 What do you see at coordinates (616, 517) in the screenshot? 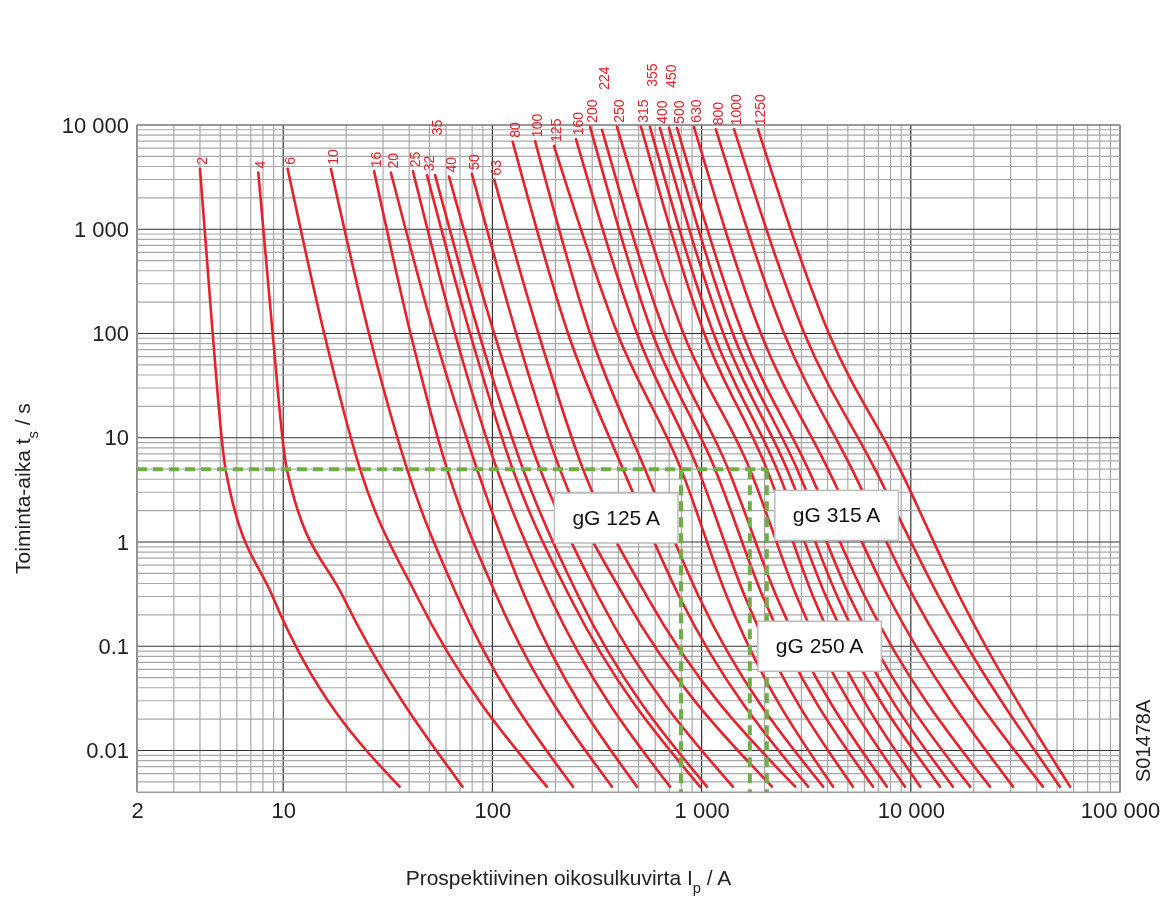
I see `annotation: gG 125 A` at bounding box center [616, 517].